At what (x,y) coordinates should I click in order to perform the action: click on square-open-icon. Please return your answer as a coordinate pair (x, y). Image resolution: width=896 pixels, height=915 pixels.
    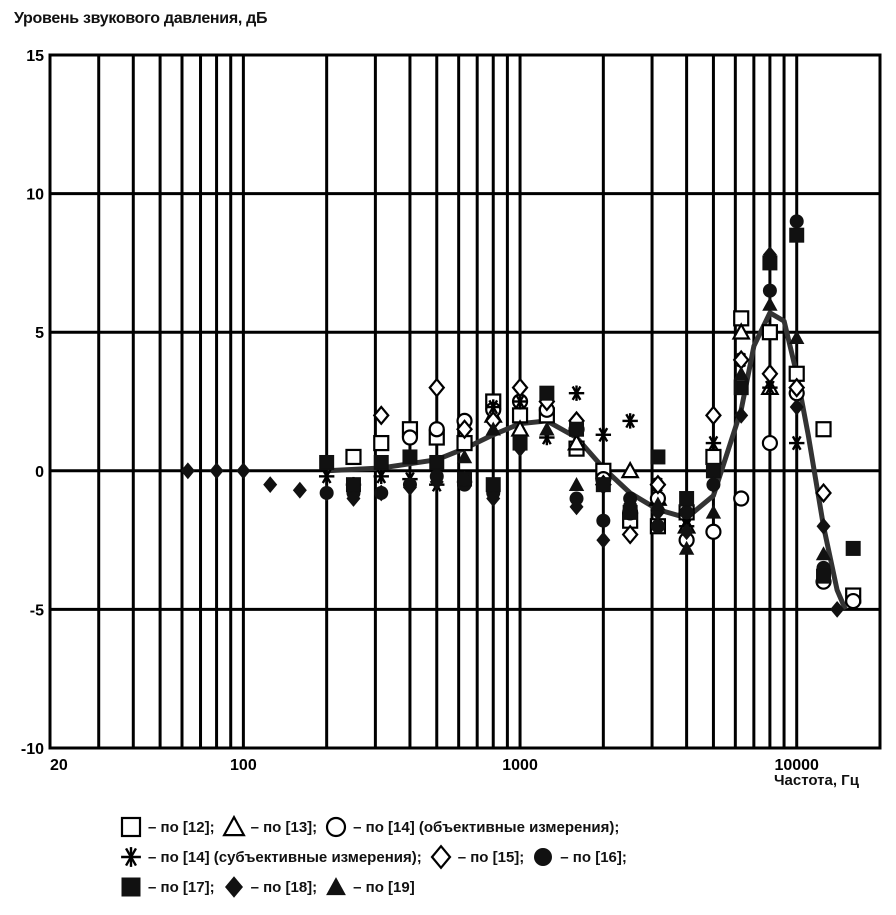
    Looking at the image, I should click on (131, 827).